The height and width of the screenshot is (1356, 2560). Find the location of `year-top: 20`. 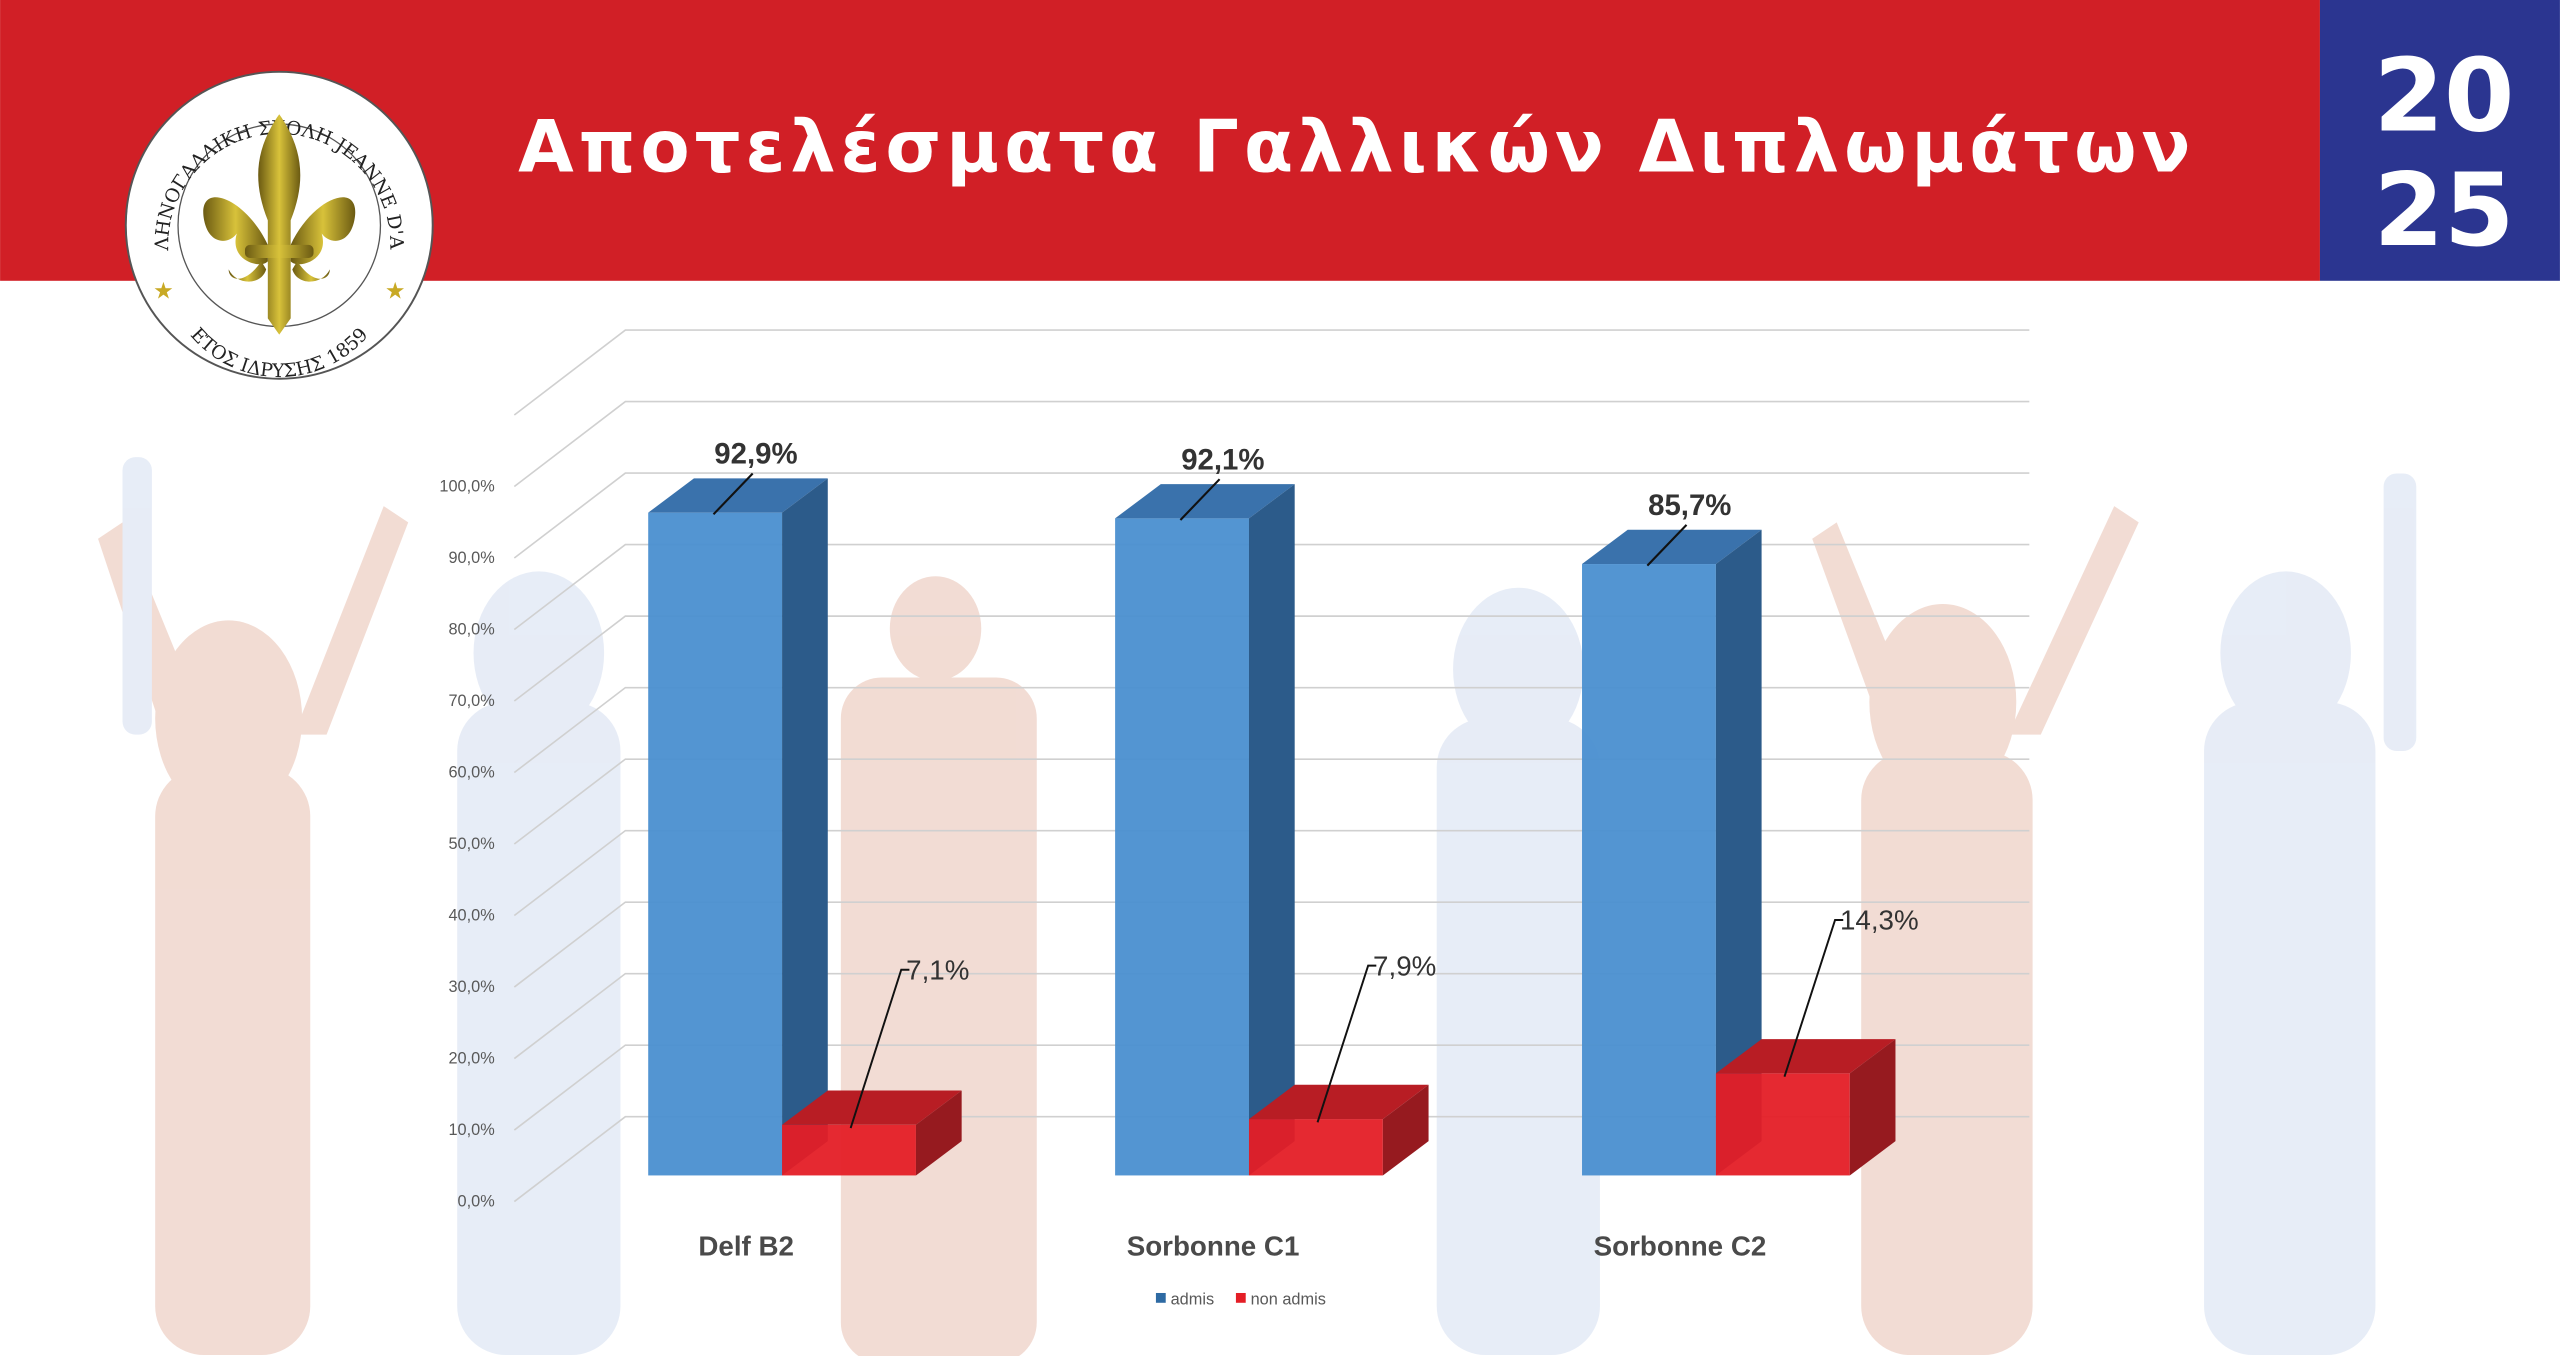

year-top: 20 is located at coordinates (2444, 96).